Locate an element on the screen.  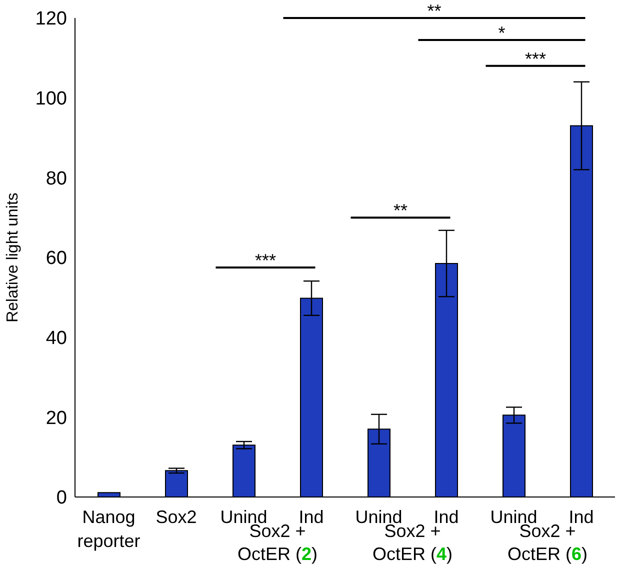
annotation: * is located at coordinates (502, 32).